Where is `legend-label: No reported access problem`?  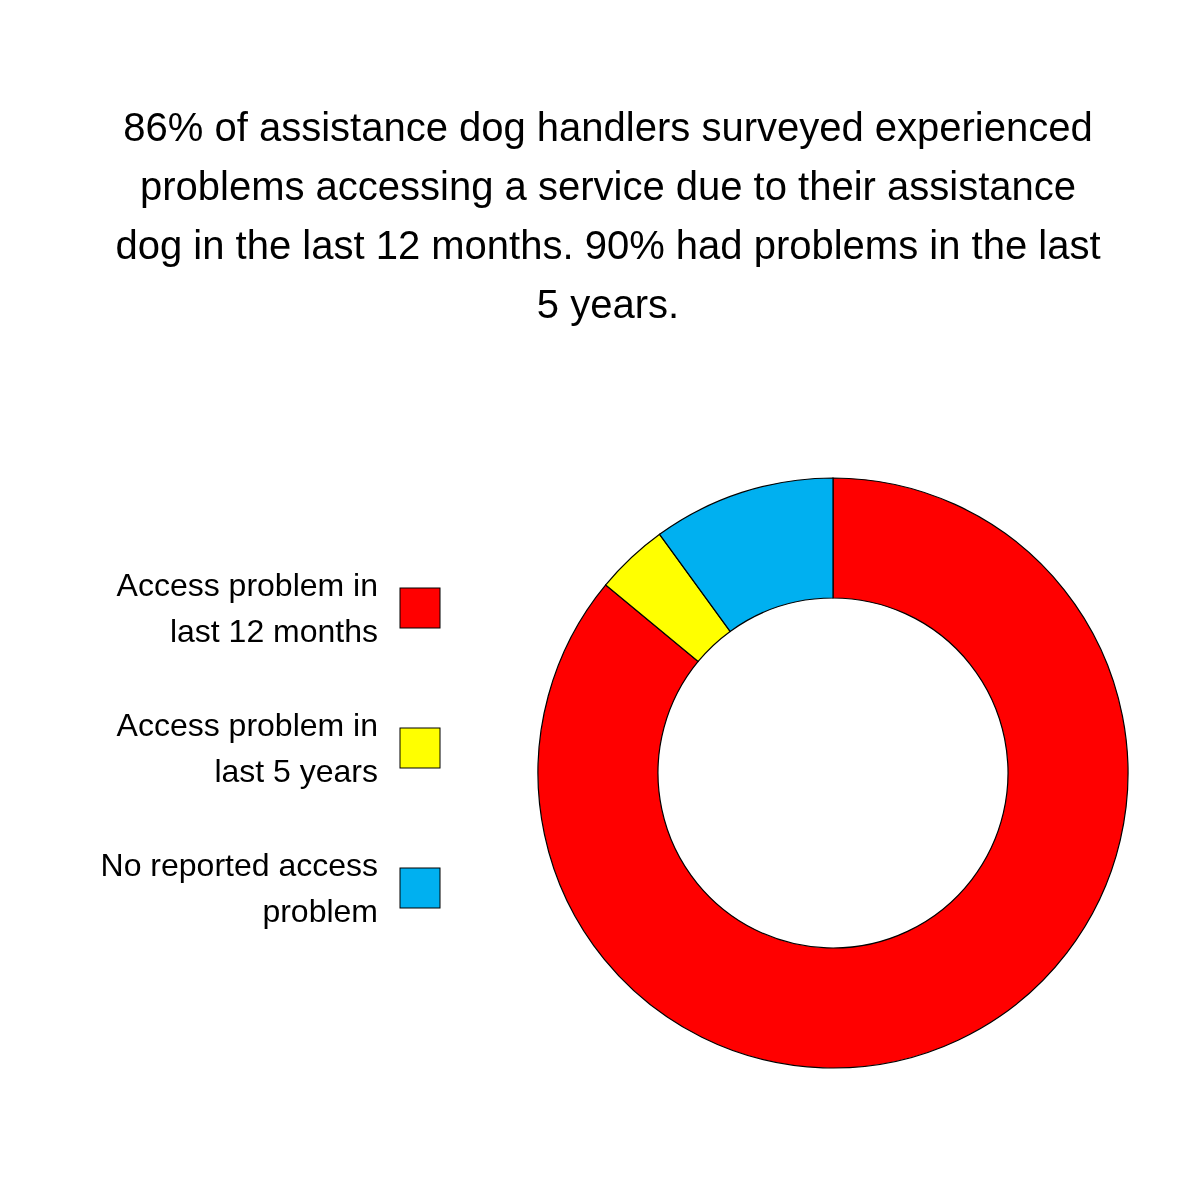 legend-label: No reported access problem is located at coordinates (239, 888).